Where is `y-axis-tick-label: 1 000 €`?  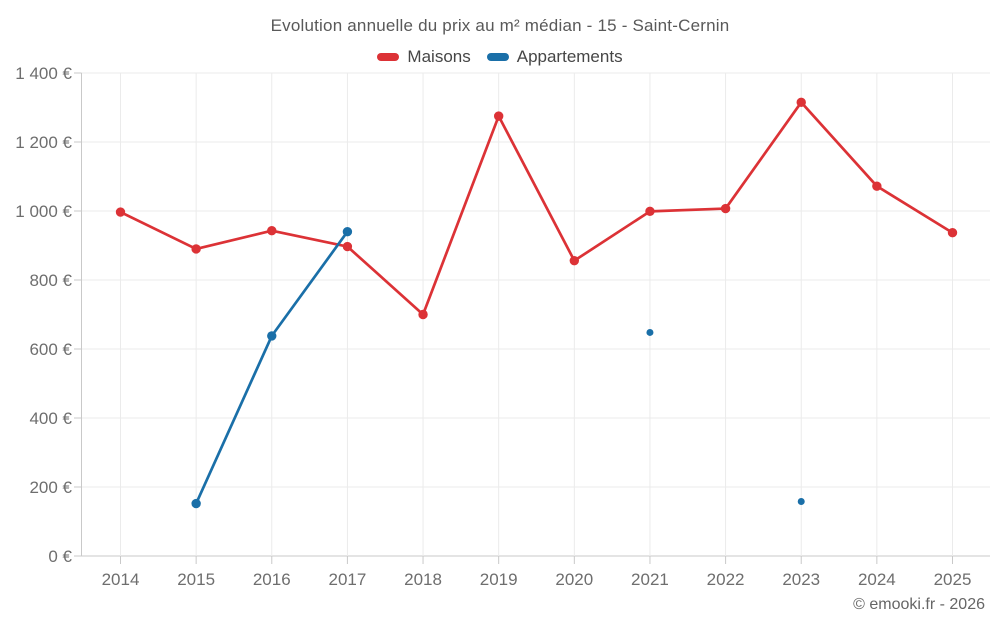
y-axis-tick-label: 1 000 € is located at coordinates (43, 211).